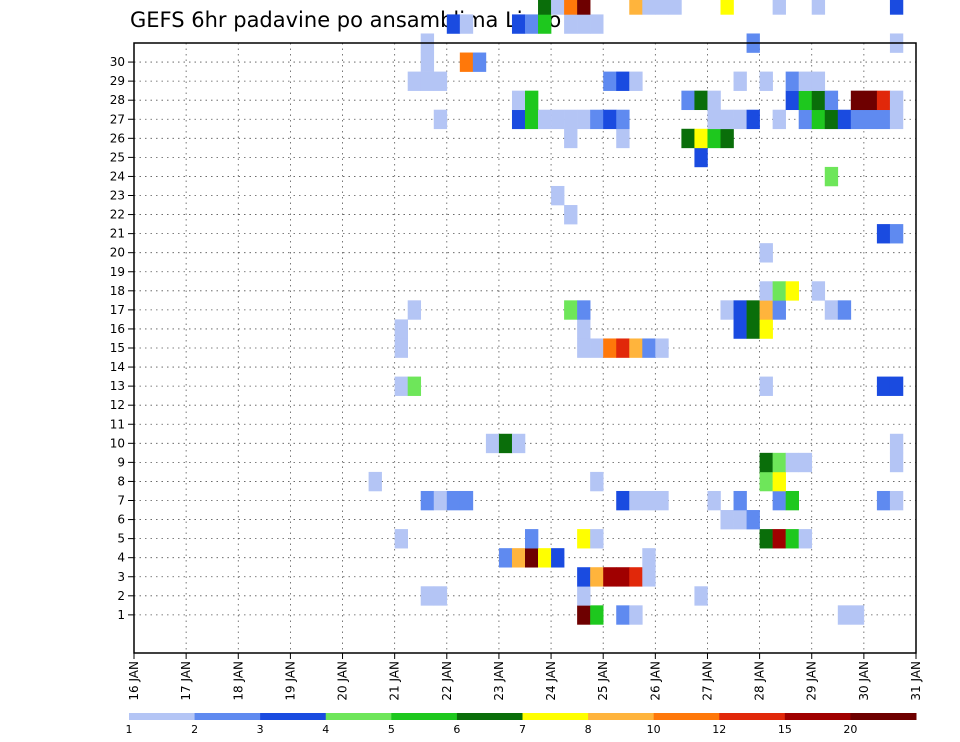  What do you see at coordinates (117, 119) in the screenshot?
I see `y-tick-label: 27` at bounding box center [117, 119].